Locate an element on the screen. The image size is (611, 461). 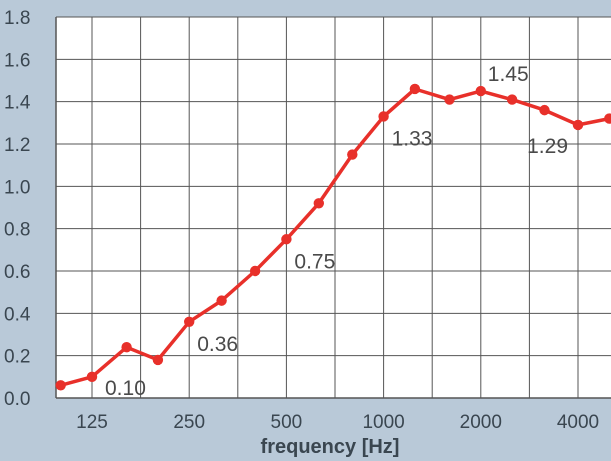
y-tick-label: 1.8 is located at coordinates (17, 18).